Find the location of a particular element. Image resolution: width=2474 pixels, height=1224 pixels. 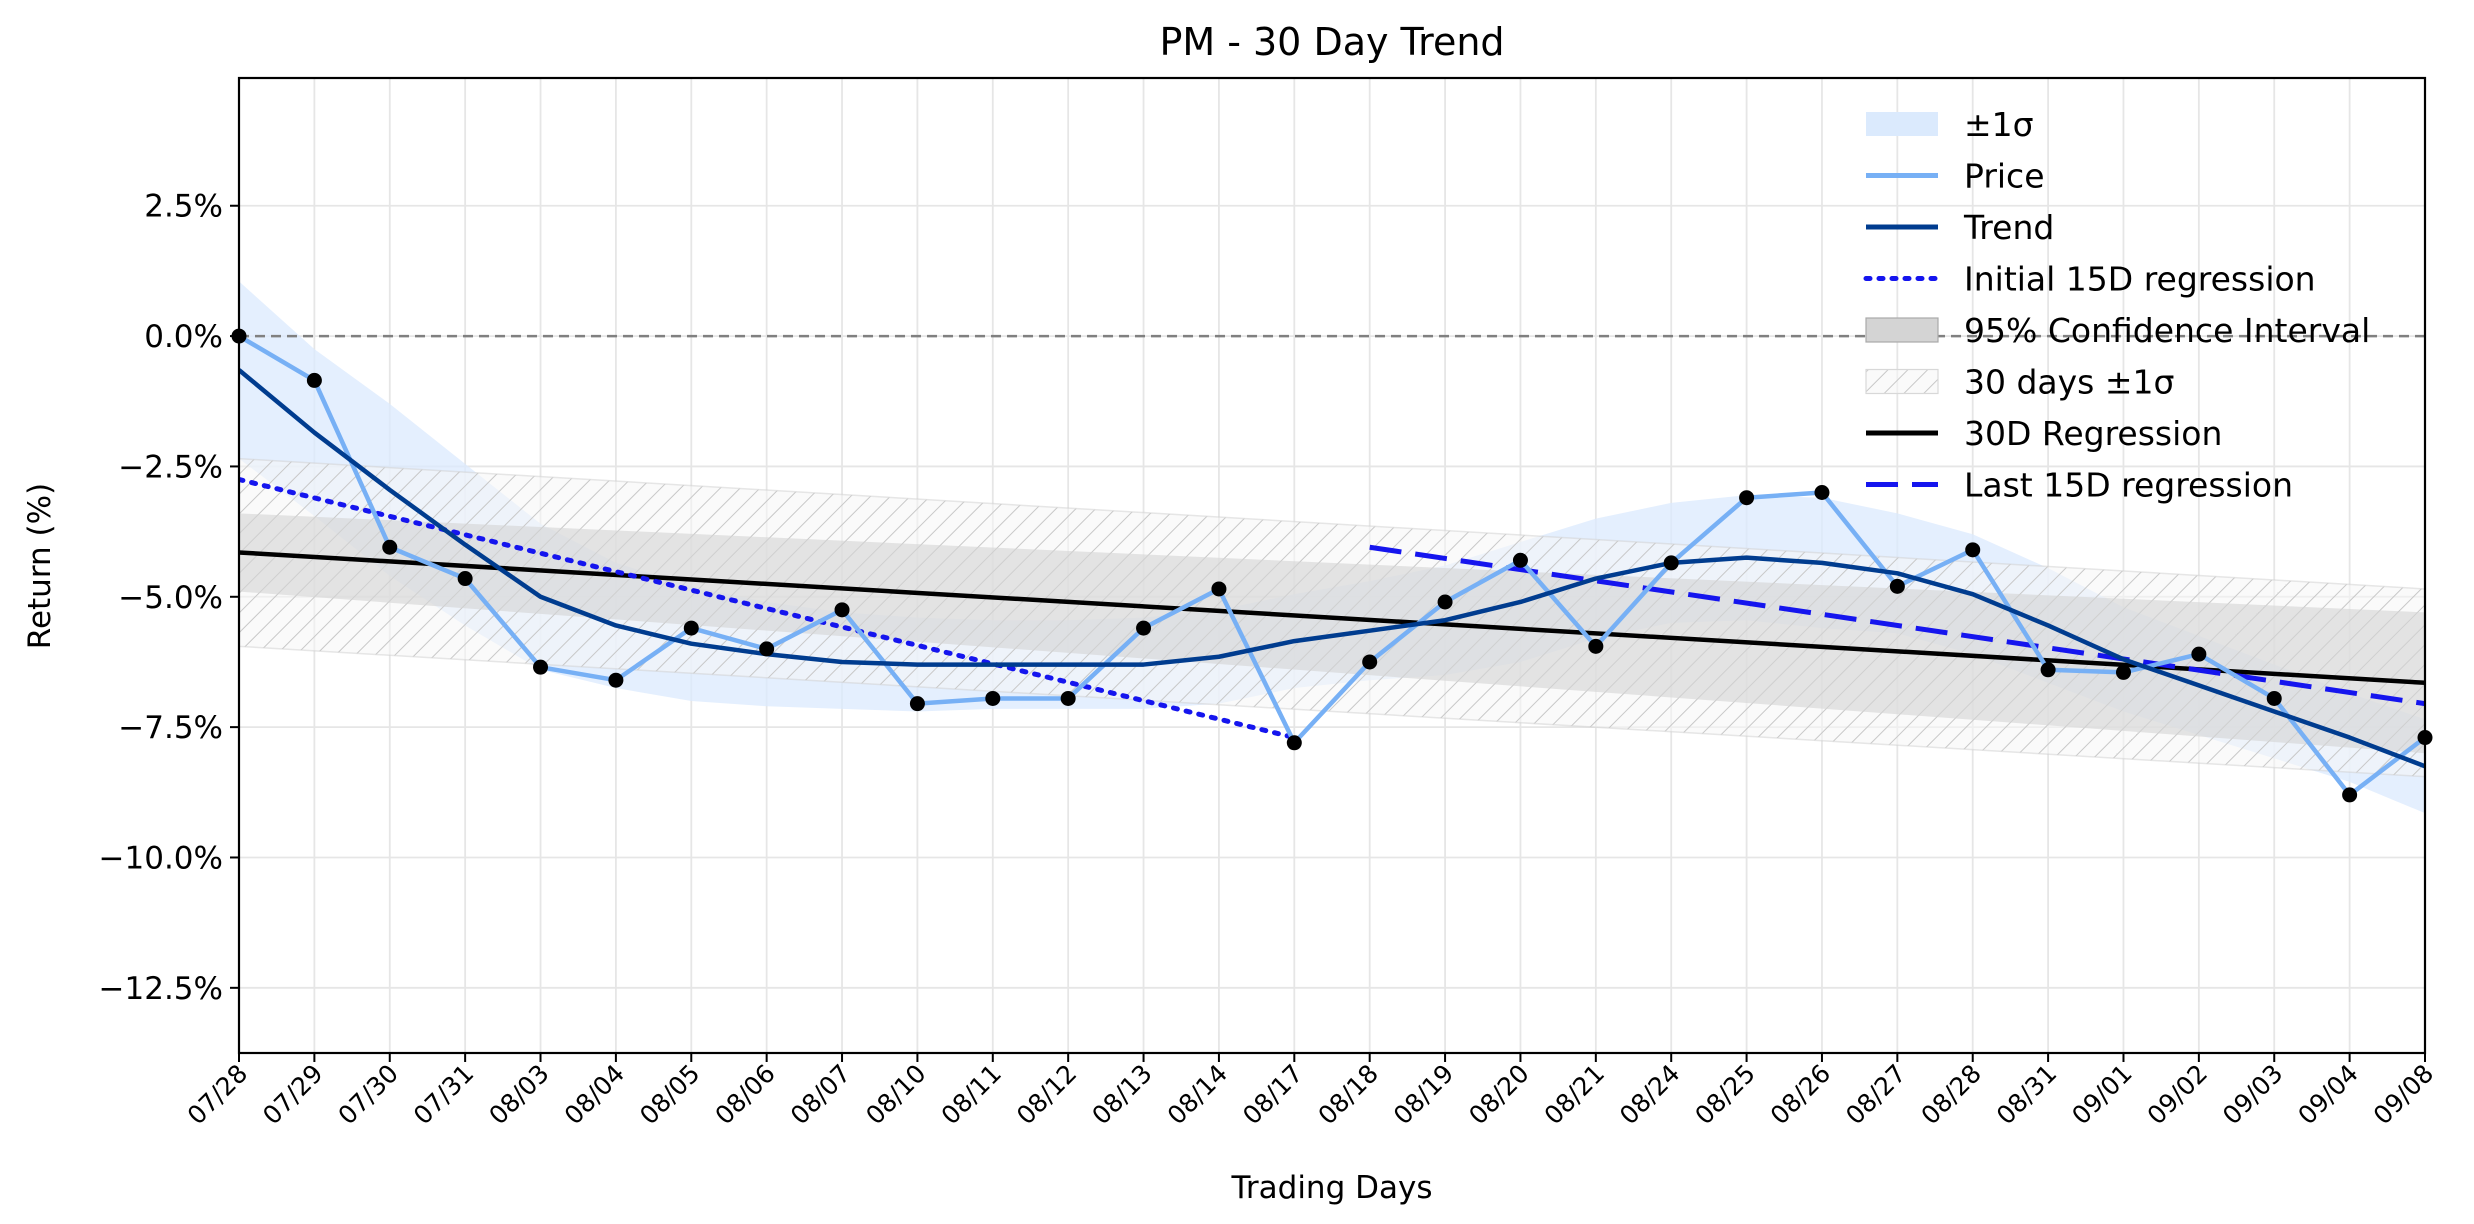

last-15d-regression-line is located at coordinates (1897, 625).